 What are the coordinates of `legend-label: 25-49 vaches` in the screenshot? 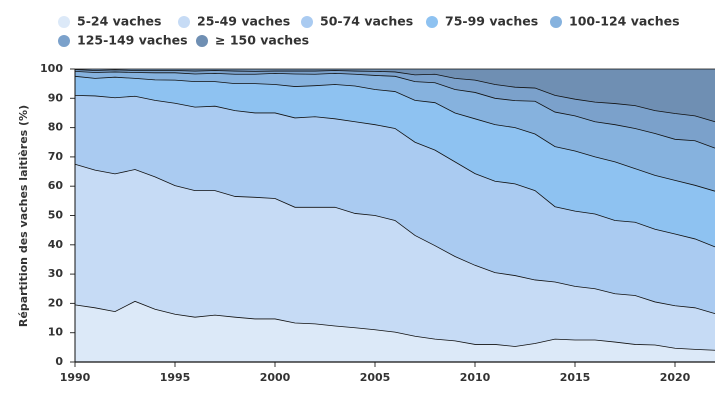 It's located at (243, 21).